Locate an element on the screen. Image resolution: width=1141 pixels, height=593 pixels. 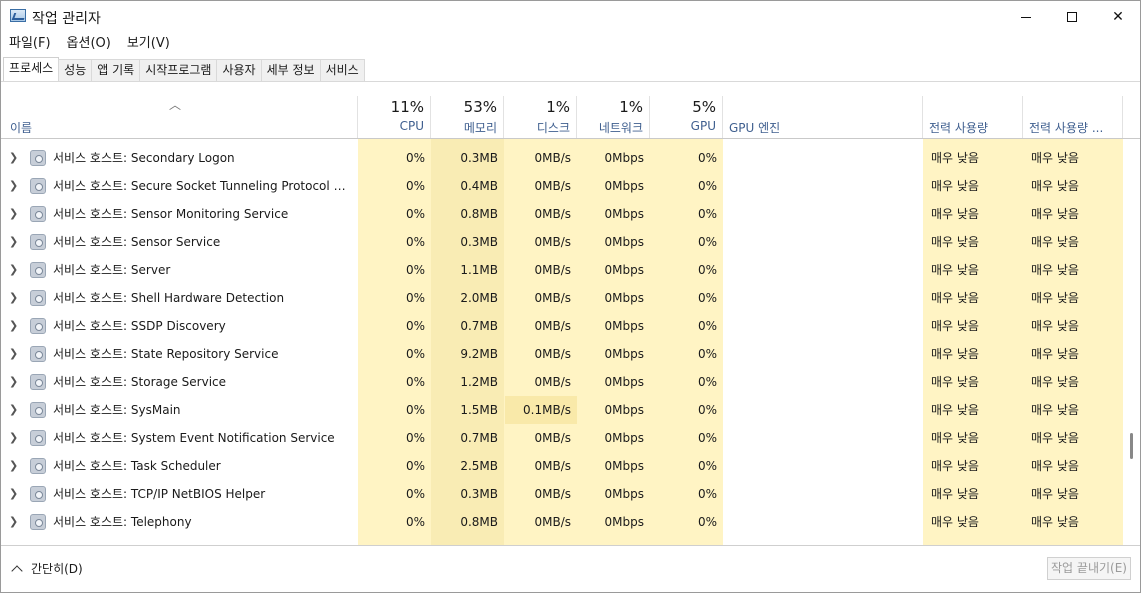
power-column-bg is located at coordinates (973, 320).